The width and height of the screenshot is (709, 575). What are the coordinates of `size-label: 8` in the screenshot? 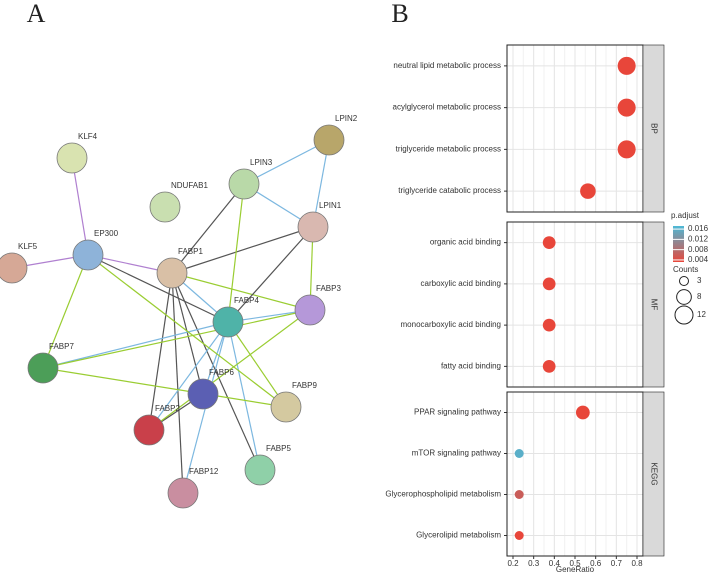 It's located at (699, 296).